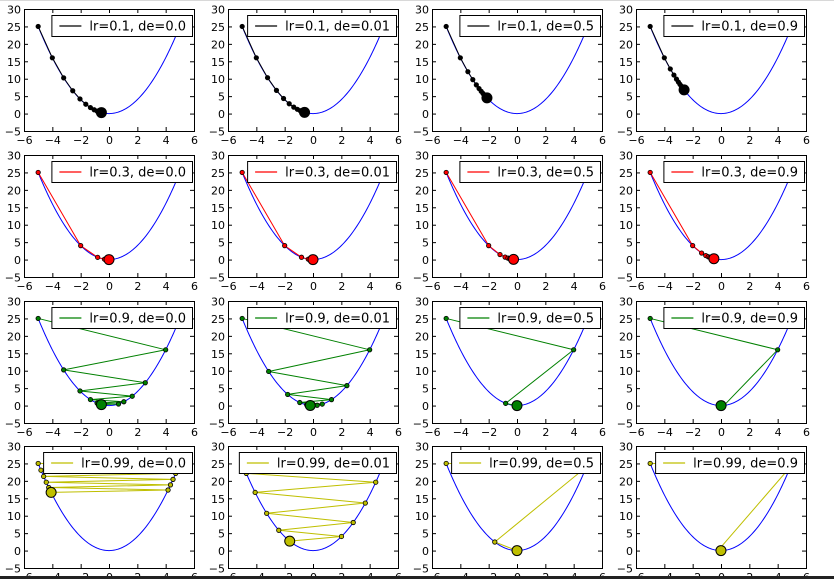 Image resolution: width=834 pixels, height=579 pixels. What do you see at coordinates (530, 172) in the screenshot?
I see `legend: lr=0.3, de=0.5` at bounding box center [530, 172].